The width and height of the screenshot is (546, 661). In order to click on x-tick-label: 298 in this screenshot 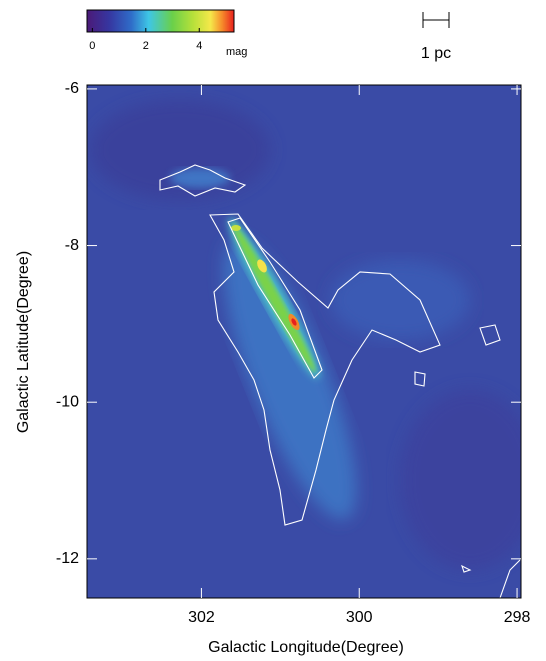, I will do `click(517, 617)`.